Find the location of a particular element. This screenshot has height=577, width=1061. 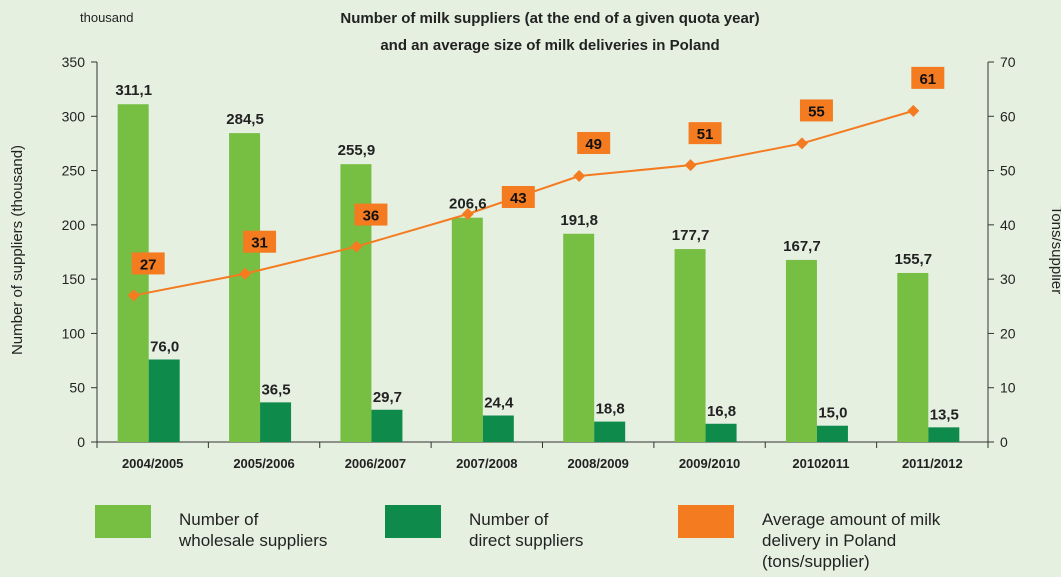

x-tick-label: 2004/2005 is located at coordinates (152, 463).